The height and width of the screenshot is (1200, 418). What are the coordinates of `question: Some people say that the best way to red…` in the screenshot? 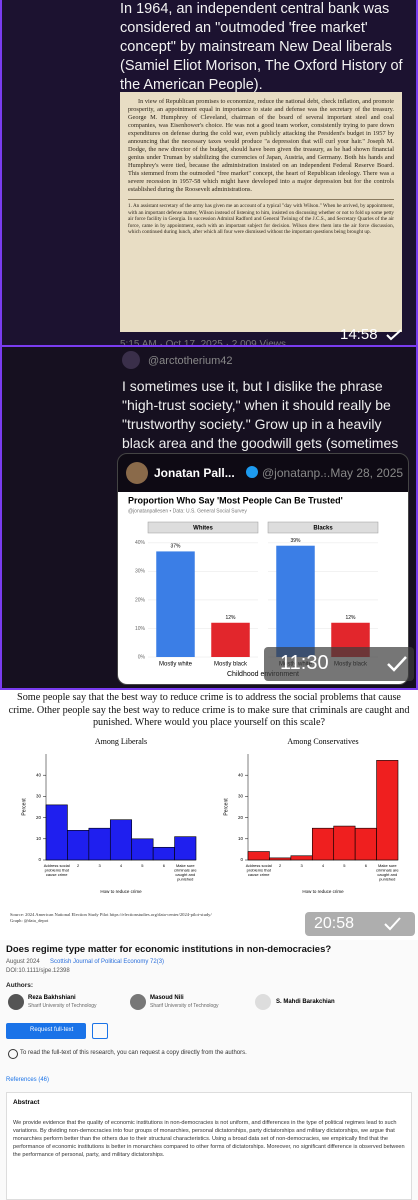 It's located at (209, 710).